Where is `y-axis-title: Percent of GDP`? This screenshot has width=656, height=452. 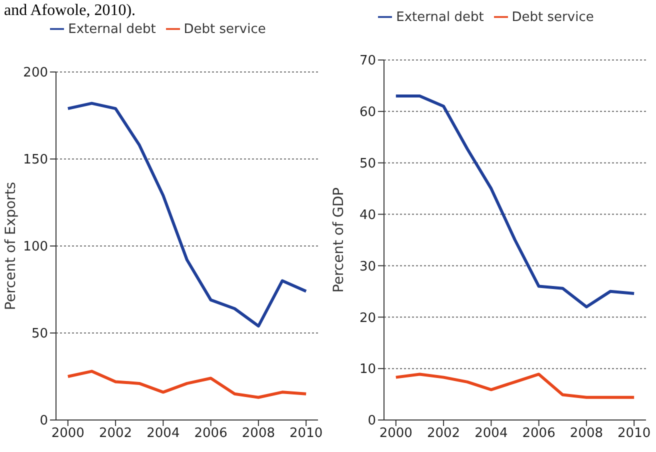
y-axis-title: Percent of GDP is located at coordinates (338, 240).